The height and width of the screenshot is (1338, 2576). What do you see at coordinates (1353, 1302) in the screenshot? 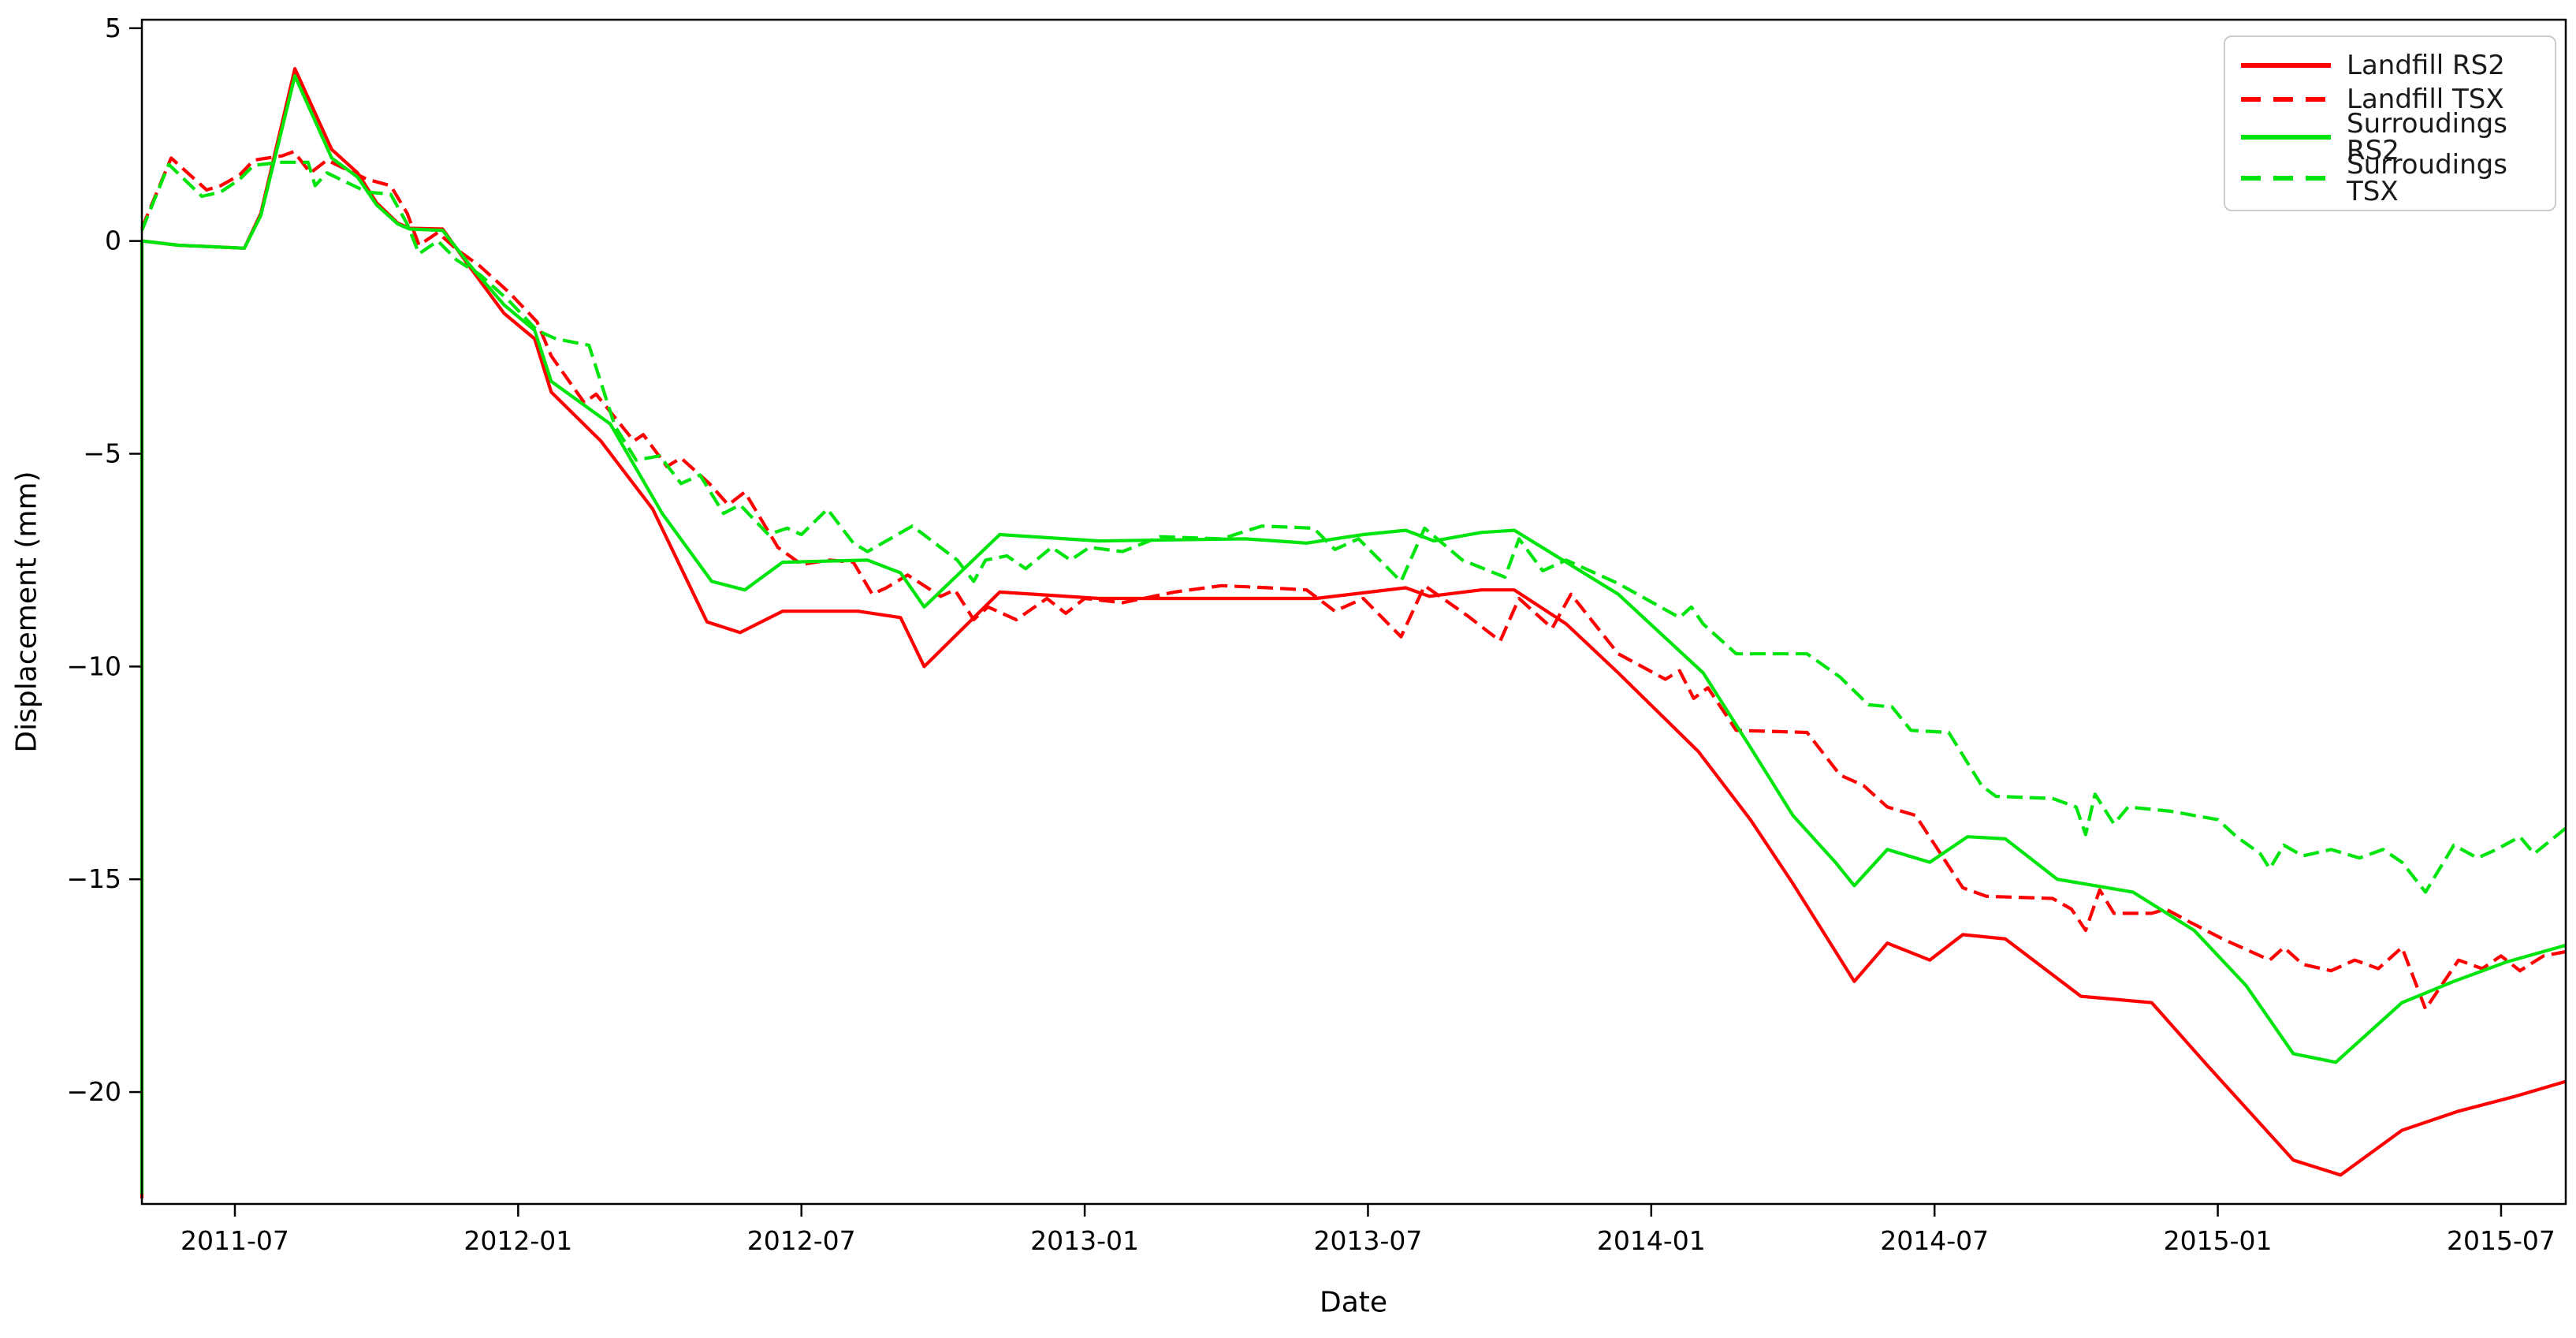
I see `x-axis-title: Date` at bounding box center [1353, 1302].